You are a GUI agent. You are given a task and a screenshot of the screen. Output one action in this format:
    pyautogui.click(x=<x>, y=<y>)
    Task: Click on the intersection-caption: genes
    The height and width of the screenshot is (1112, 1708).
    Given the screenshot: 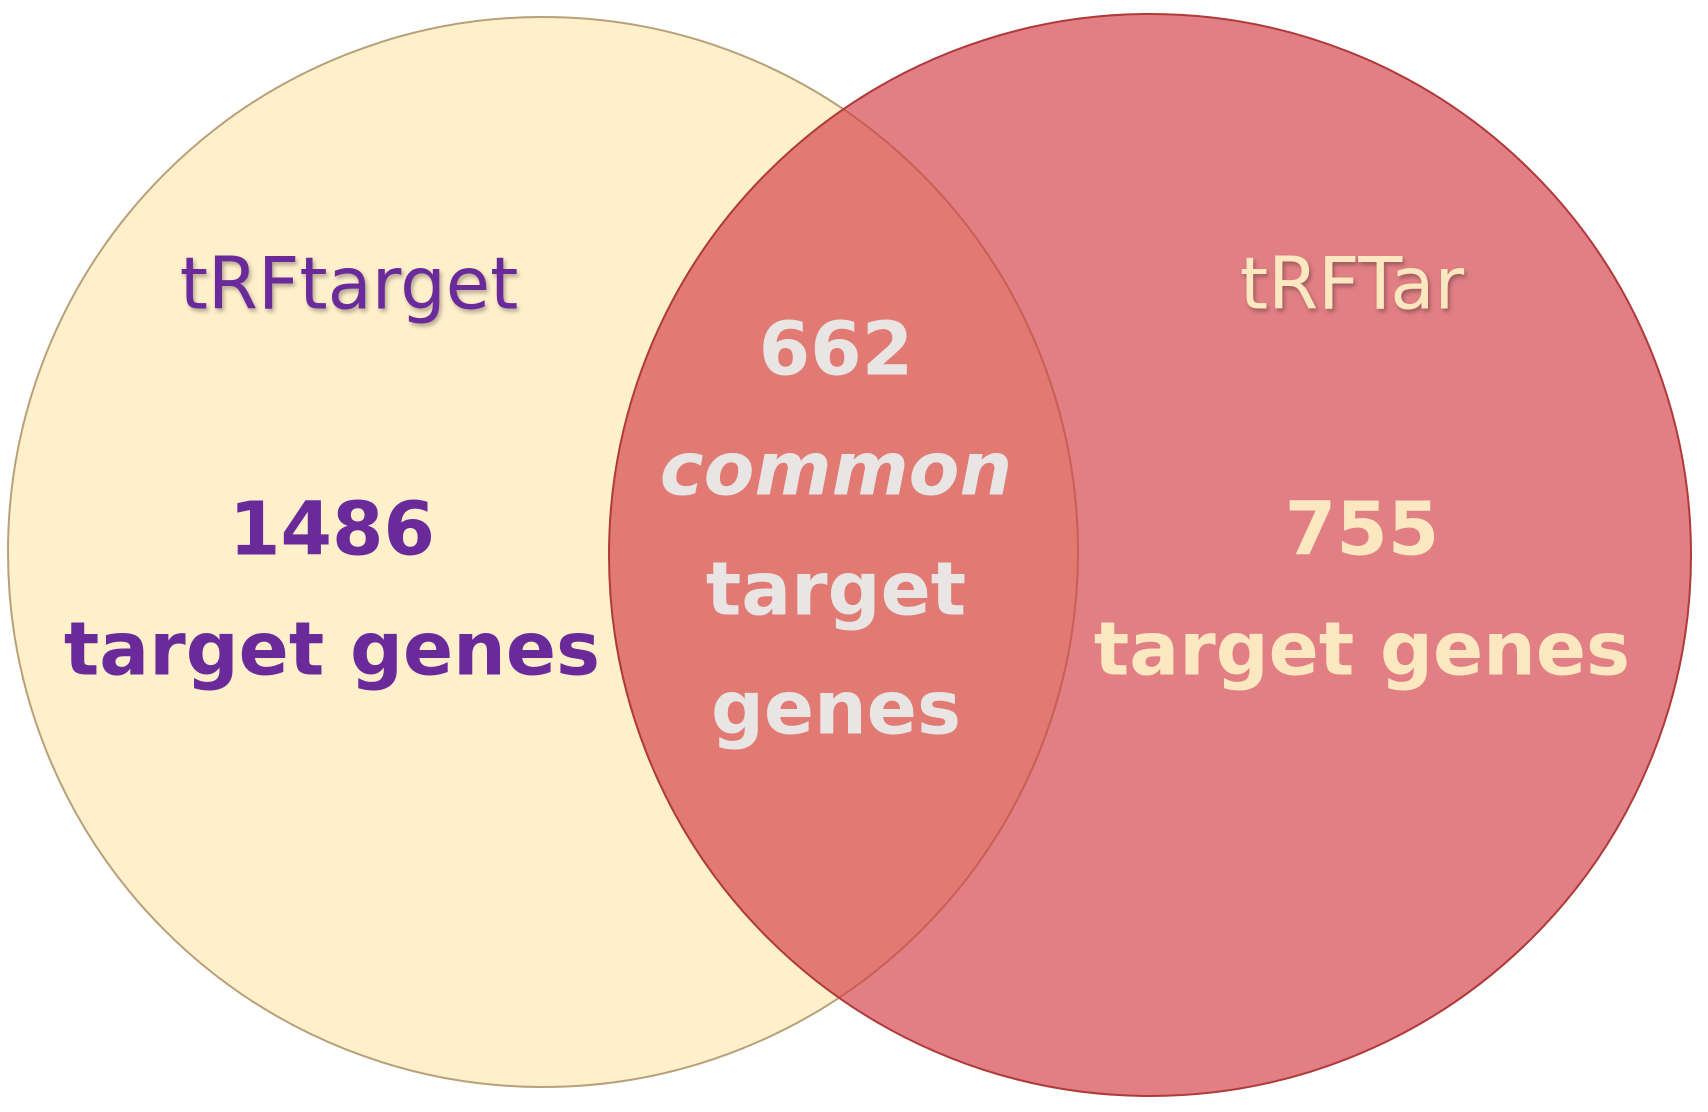 What is the action you would take?
    pyautogui.click(x=836, y=709)
    